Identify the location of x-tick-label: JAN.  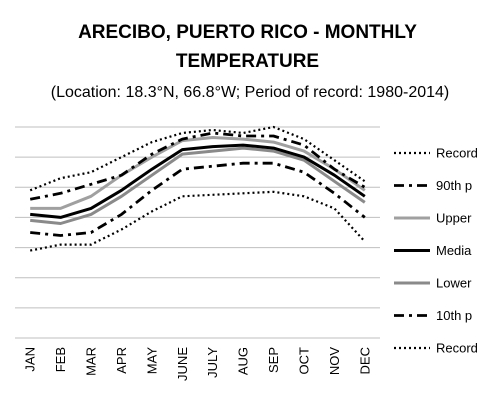
(30, 359).